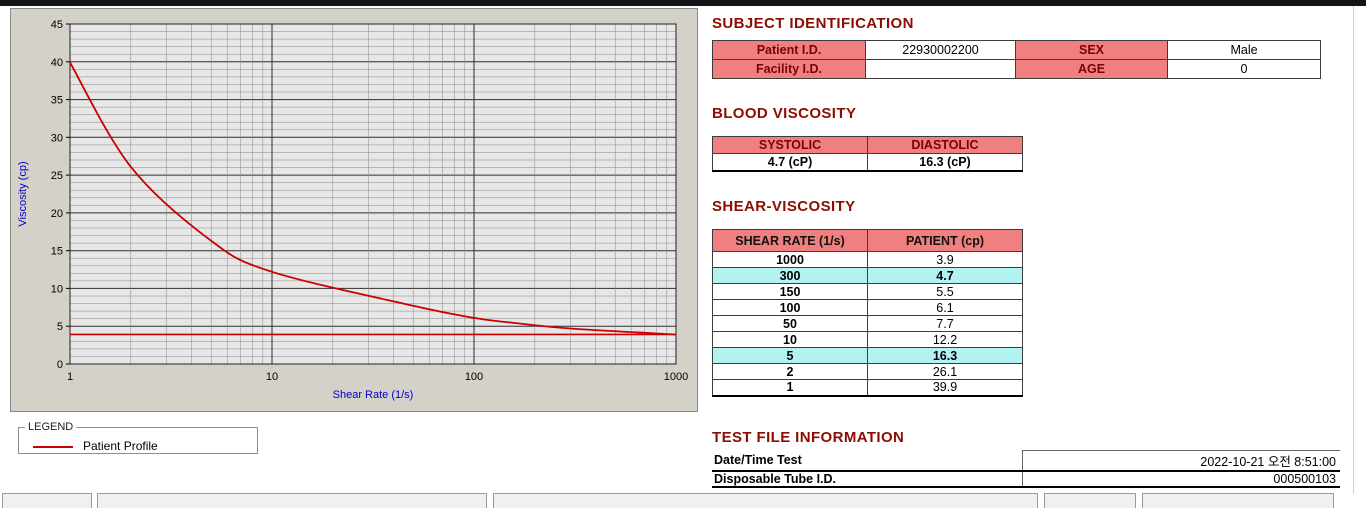  Describe the element at coordinates (138, 437) in the screenshot. I see `legend-box: LEGEND Patient Profile` at that location.